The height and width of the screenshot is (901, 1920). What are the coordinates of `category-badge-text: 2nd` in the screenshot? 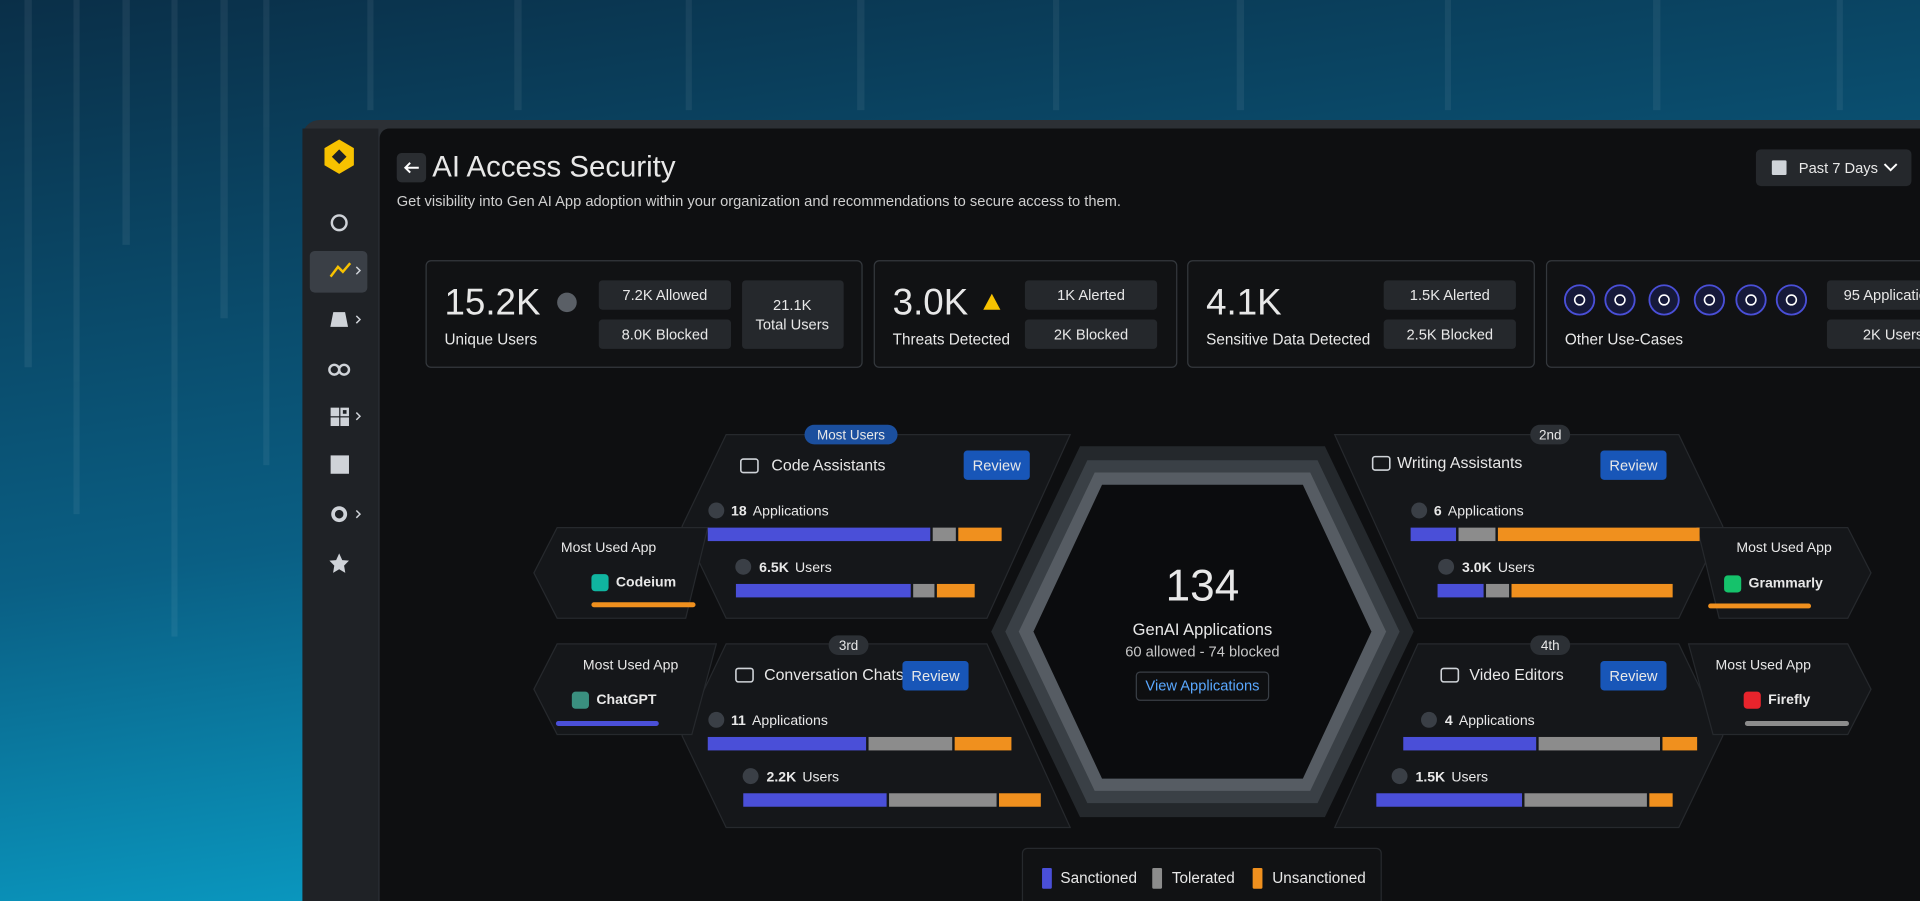 It's located at (1550, 434).